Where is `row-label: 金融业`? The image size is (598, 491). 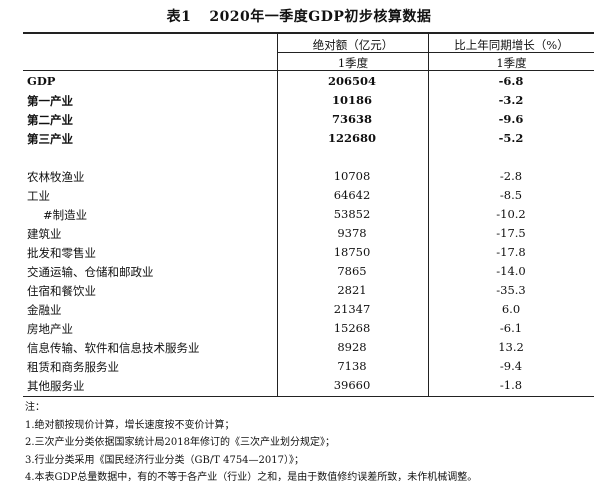 row-label: 金融业 is located at coordinates (44, 310).